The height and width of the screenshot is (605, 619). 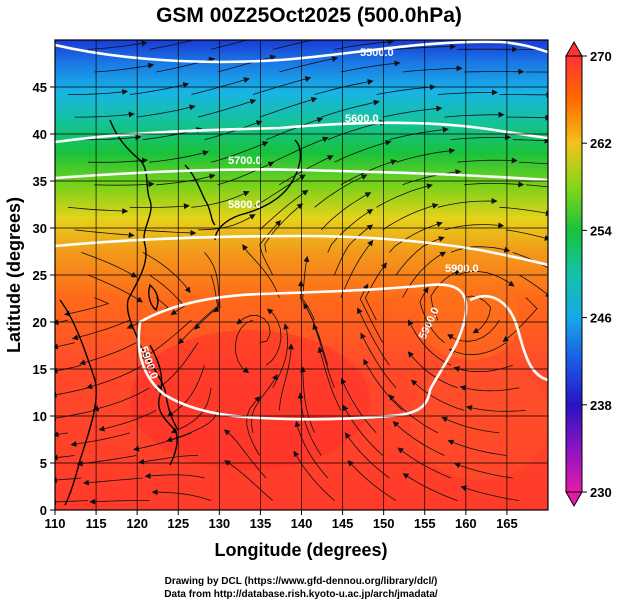 What do you see at coordinates (55, 523) in the screenshot?
I see `x-tick-label: 110` at bounding box center [55, 523].